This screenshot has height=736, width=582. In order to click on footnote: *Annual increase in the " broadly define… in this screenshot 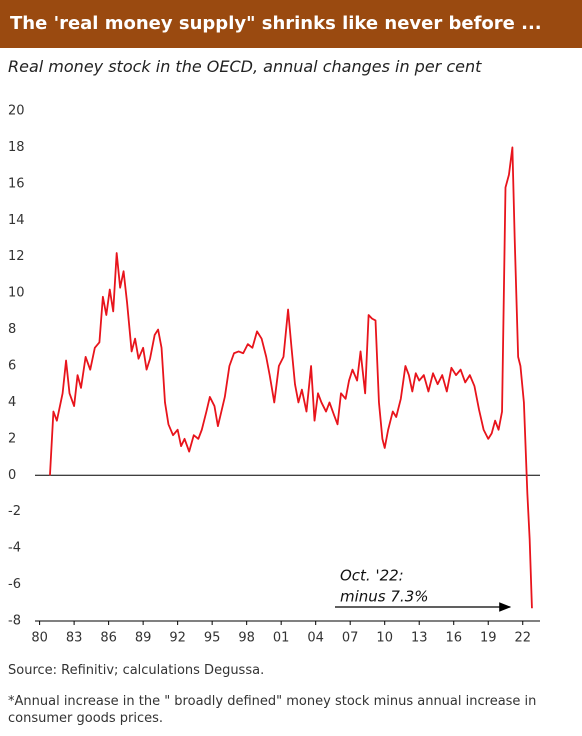, I will do `click(272, 710)`.